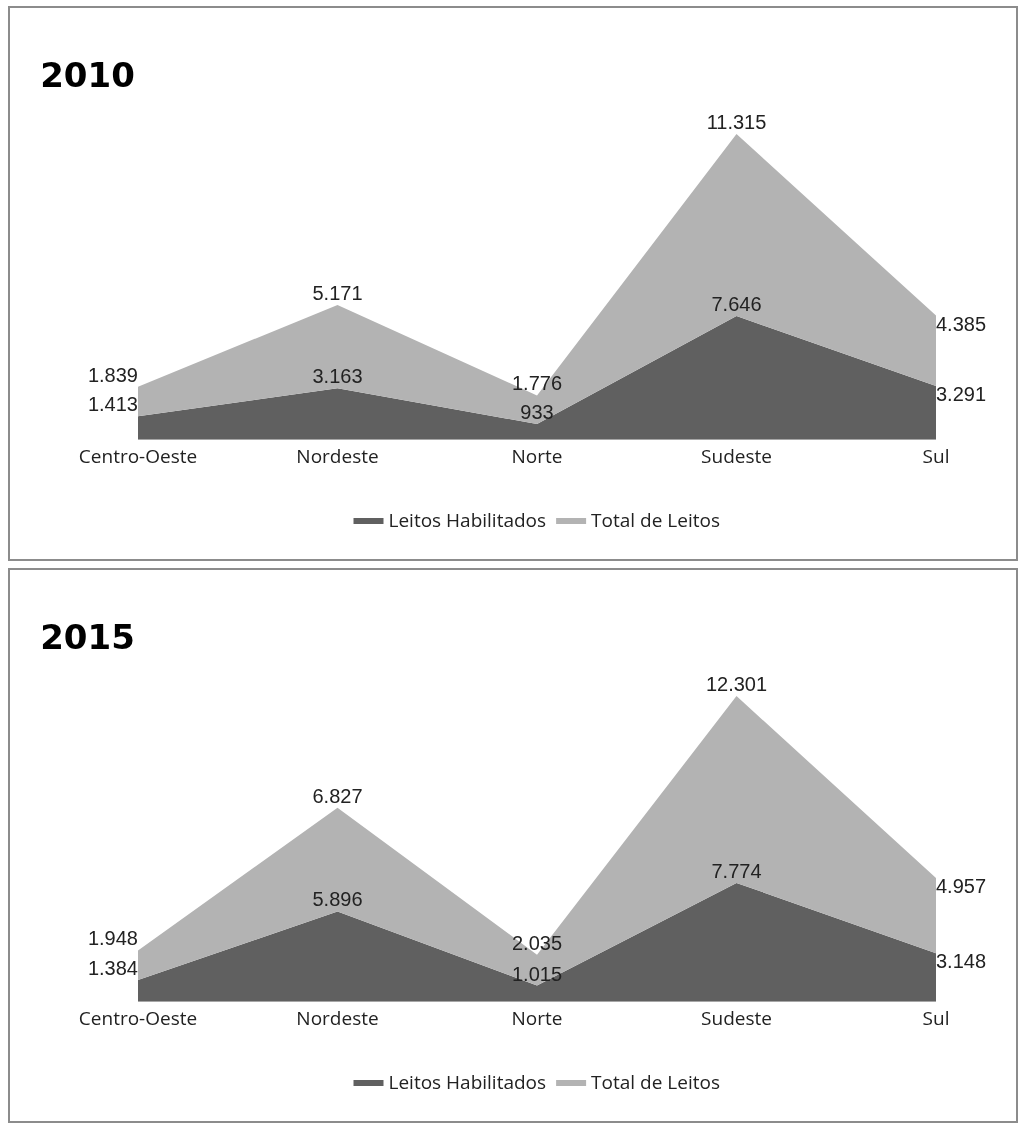 The height and width of the screenshot is (1124, 1025). I want to click on data-label: 6.827, so click(337, 795).